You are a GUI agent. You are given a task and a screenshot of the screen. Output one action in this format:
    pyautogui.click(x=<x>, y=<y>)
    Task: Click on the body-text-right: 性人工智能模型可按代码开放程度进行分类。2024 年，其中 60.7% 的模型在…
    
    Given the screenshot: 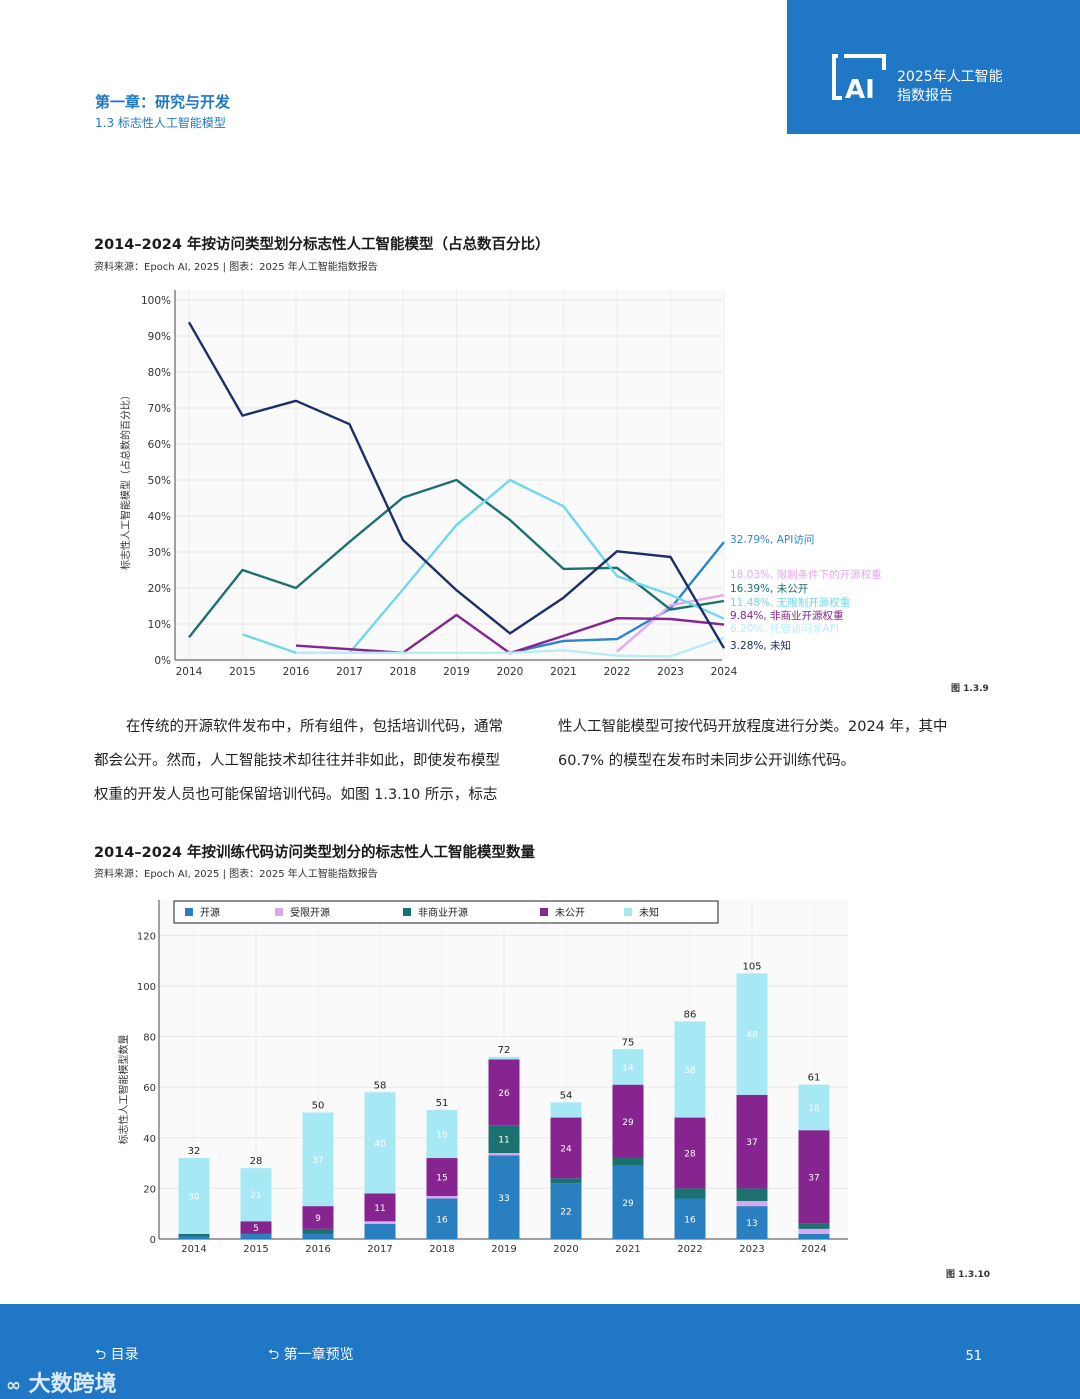 What is the action you would take?
    pyautogui.click(x=778, y=744)
    